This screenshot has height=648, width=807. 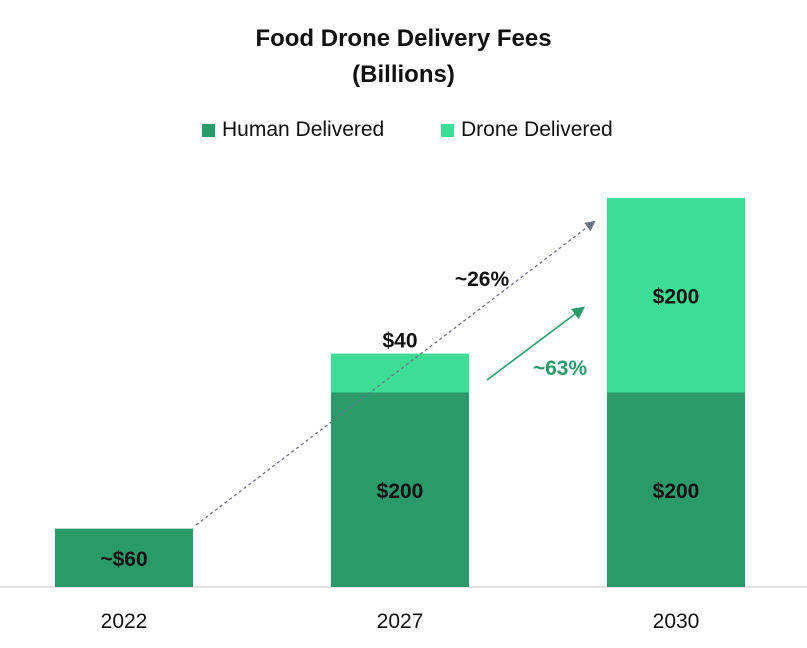 What do you see at coordinates (400, 373) in the screenshot?
I see `bar-drone-delivered-2027` at bounding box center [400, 373].